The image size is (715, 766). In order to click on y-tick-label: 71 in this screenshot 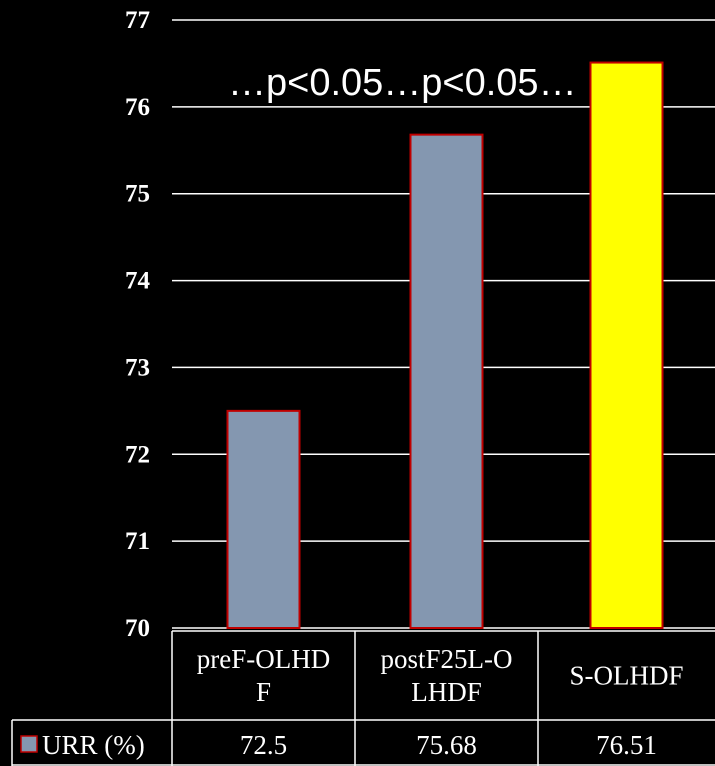, I will do `click(137, 541)`.